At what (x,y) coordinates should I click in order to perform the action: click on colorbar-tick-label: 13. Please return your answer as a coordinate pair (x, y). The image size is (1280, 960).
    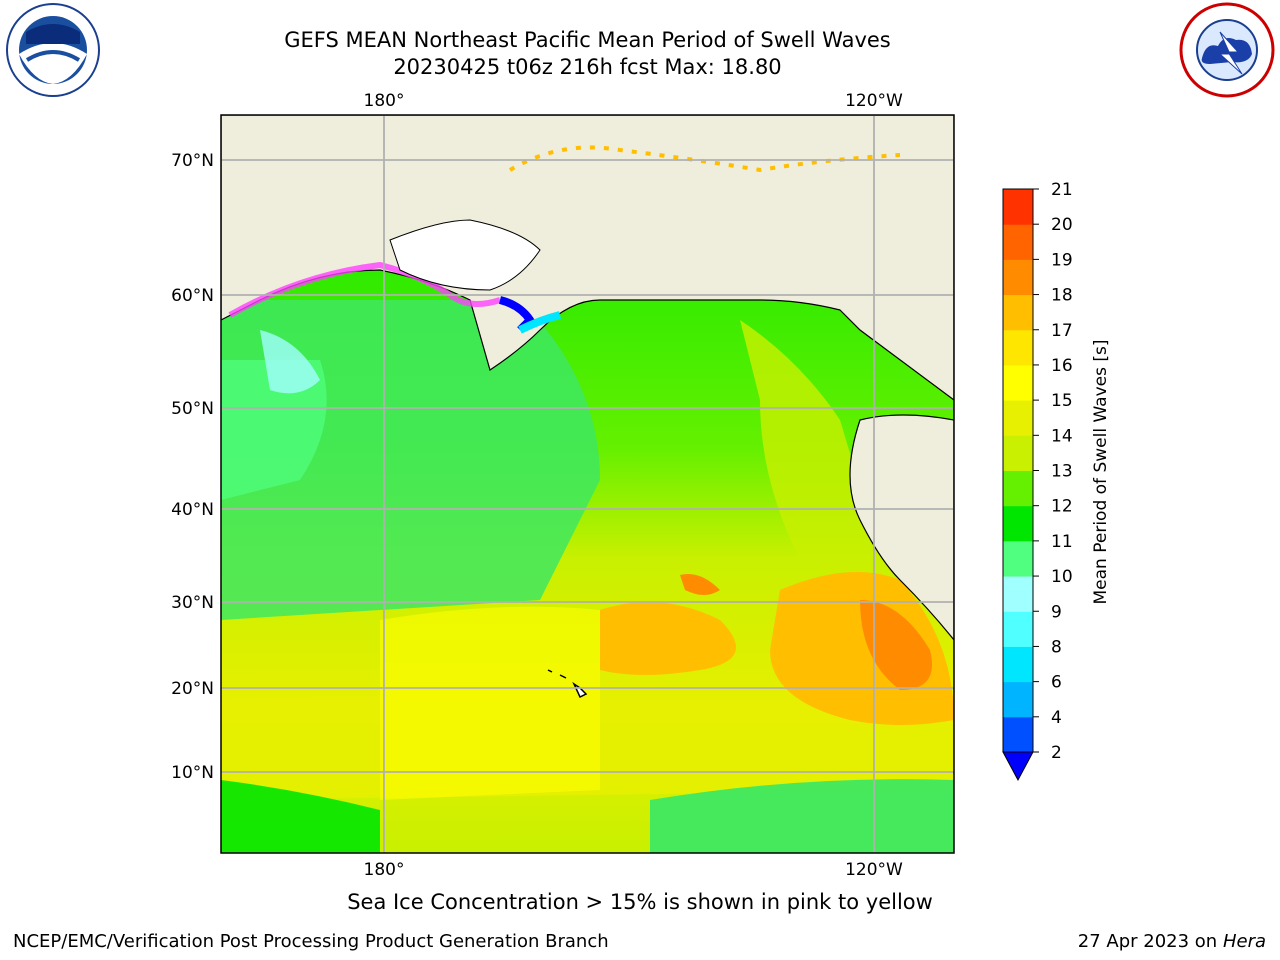
    Looking at the image, I should click on (1062, 472).